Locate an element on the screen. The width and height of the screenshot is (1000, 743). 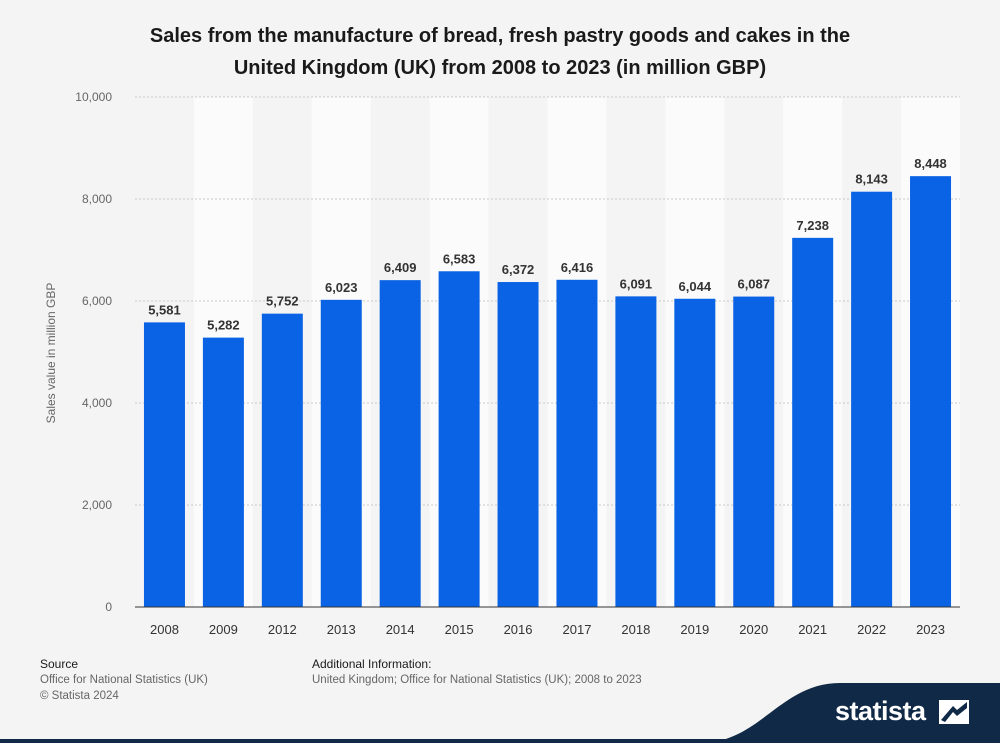
y-tick-label: 10,000 is located at coordinates (93, 97).